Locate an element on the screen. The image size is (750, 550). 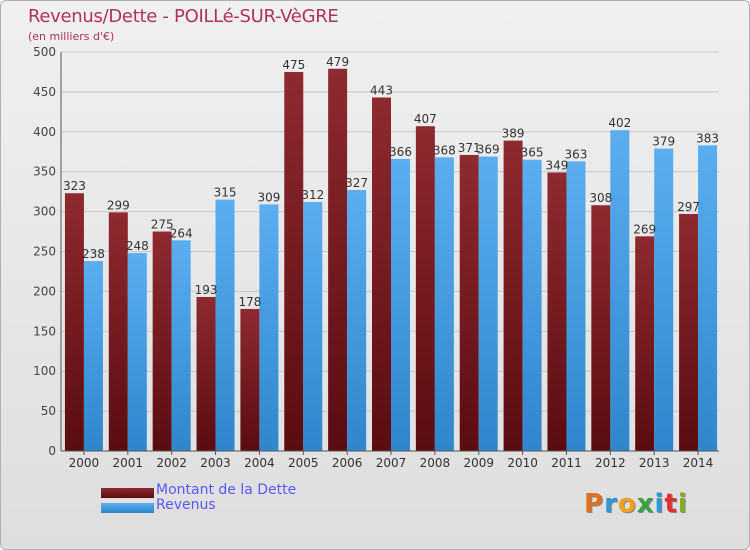
data-label-dette: 443 is located at coordinates (381, 90).